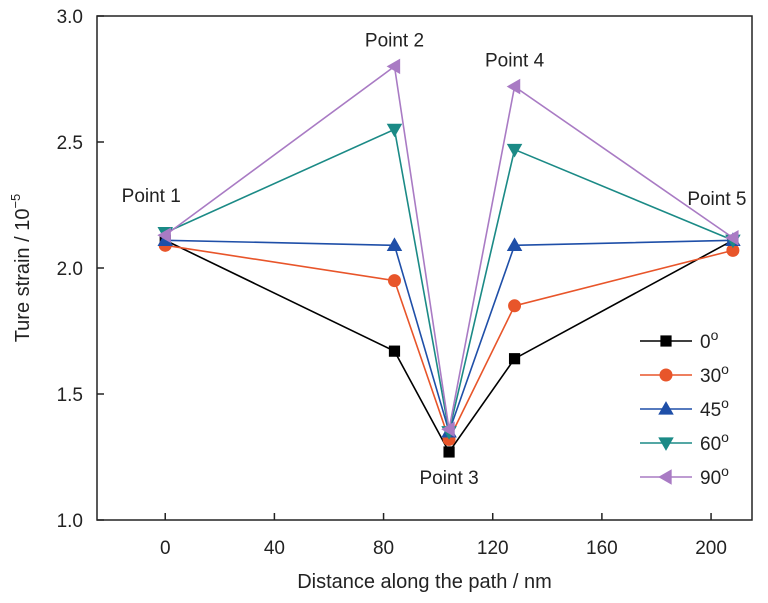  What do you see at coordinates (448, 478) in the screenshot?
I see `point-annotation: Point 3` at bounding box center [448, 478].